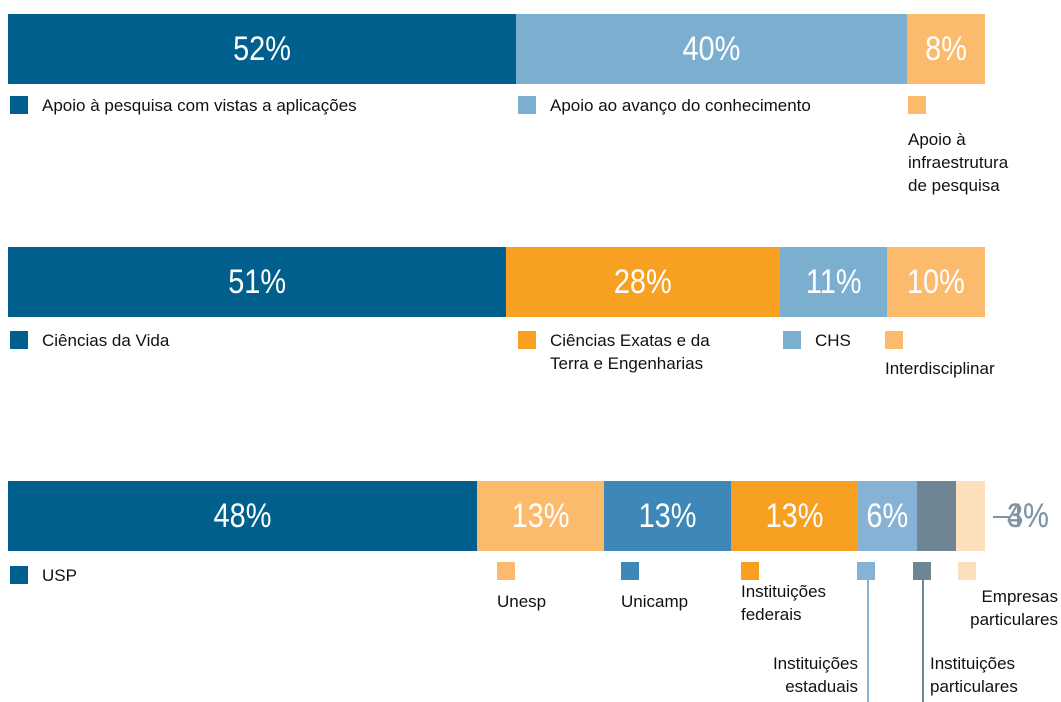 The image size is (1061, 702). I want to click on data-label: 11%, so click(833, 281).